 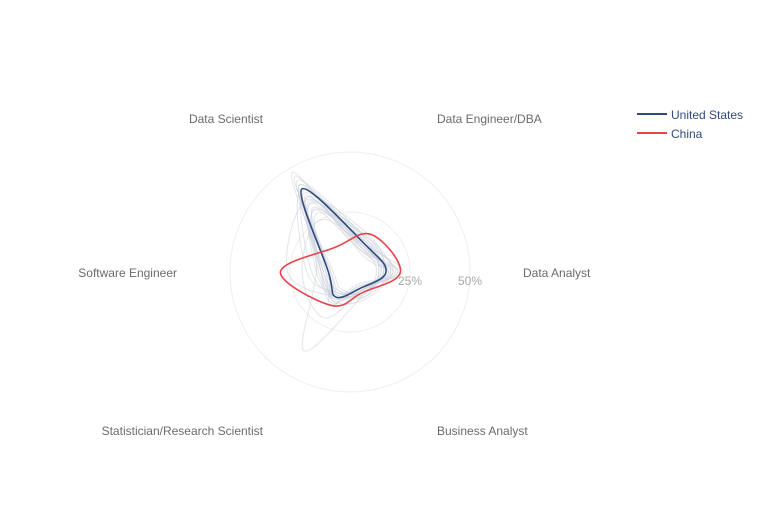 I want to click on legend-label-united-states: United States, so click(x=707, y=115).